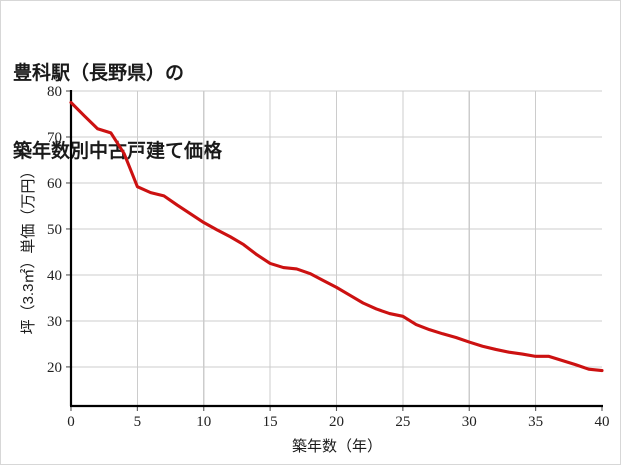  What do you see at coordinates (138, 422) in the screenshot?
I see `x-tick-label: 5` at bounding box center [138, 422].